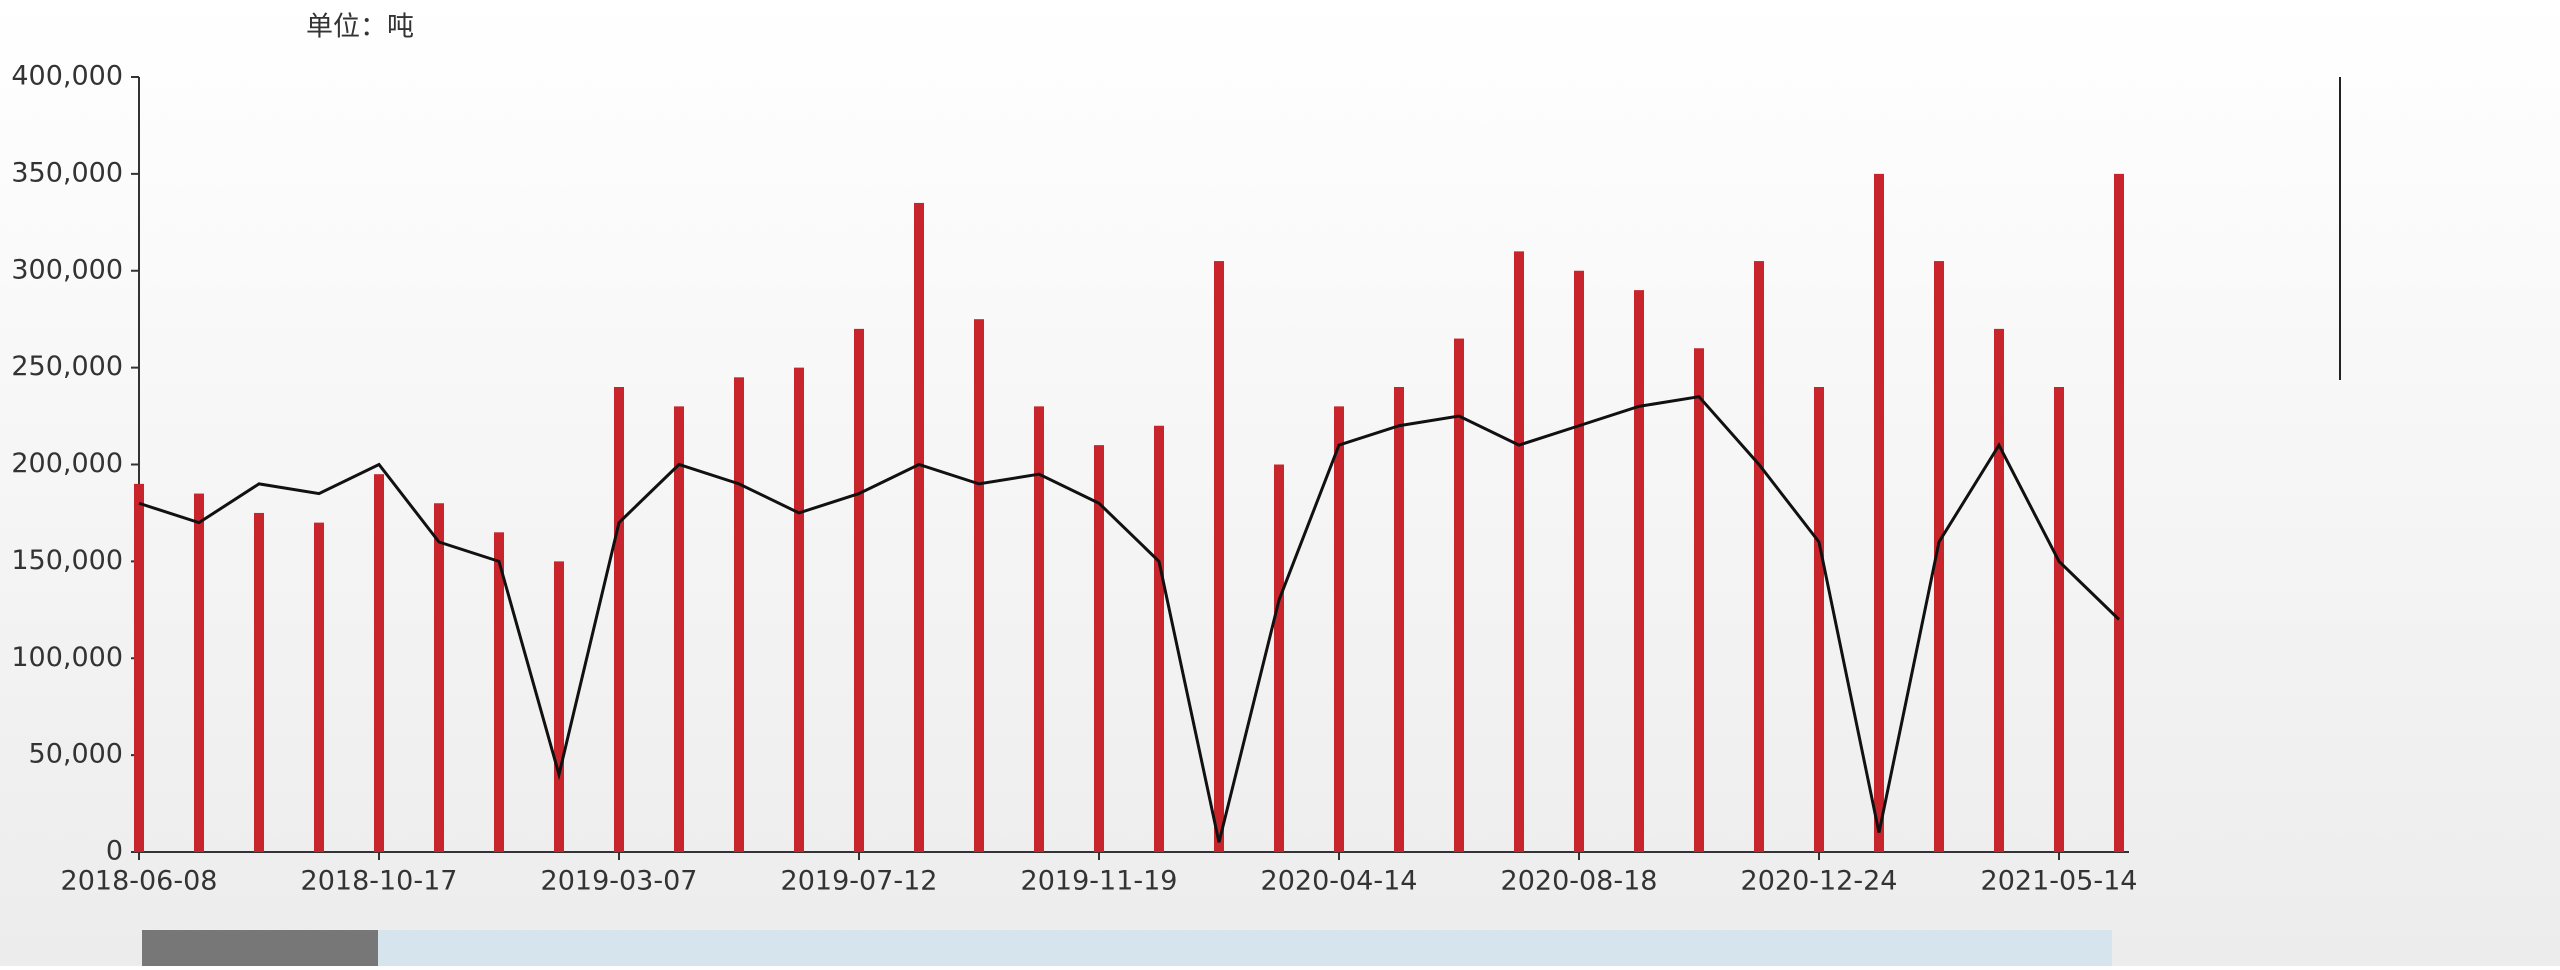  What do you see at coordinates (67, 560) in the screenshot?
I see `y-tick-label: 150,000` at bounding box center [67, 560].